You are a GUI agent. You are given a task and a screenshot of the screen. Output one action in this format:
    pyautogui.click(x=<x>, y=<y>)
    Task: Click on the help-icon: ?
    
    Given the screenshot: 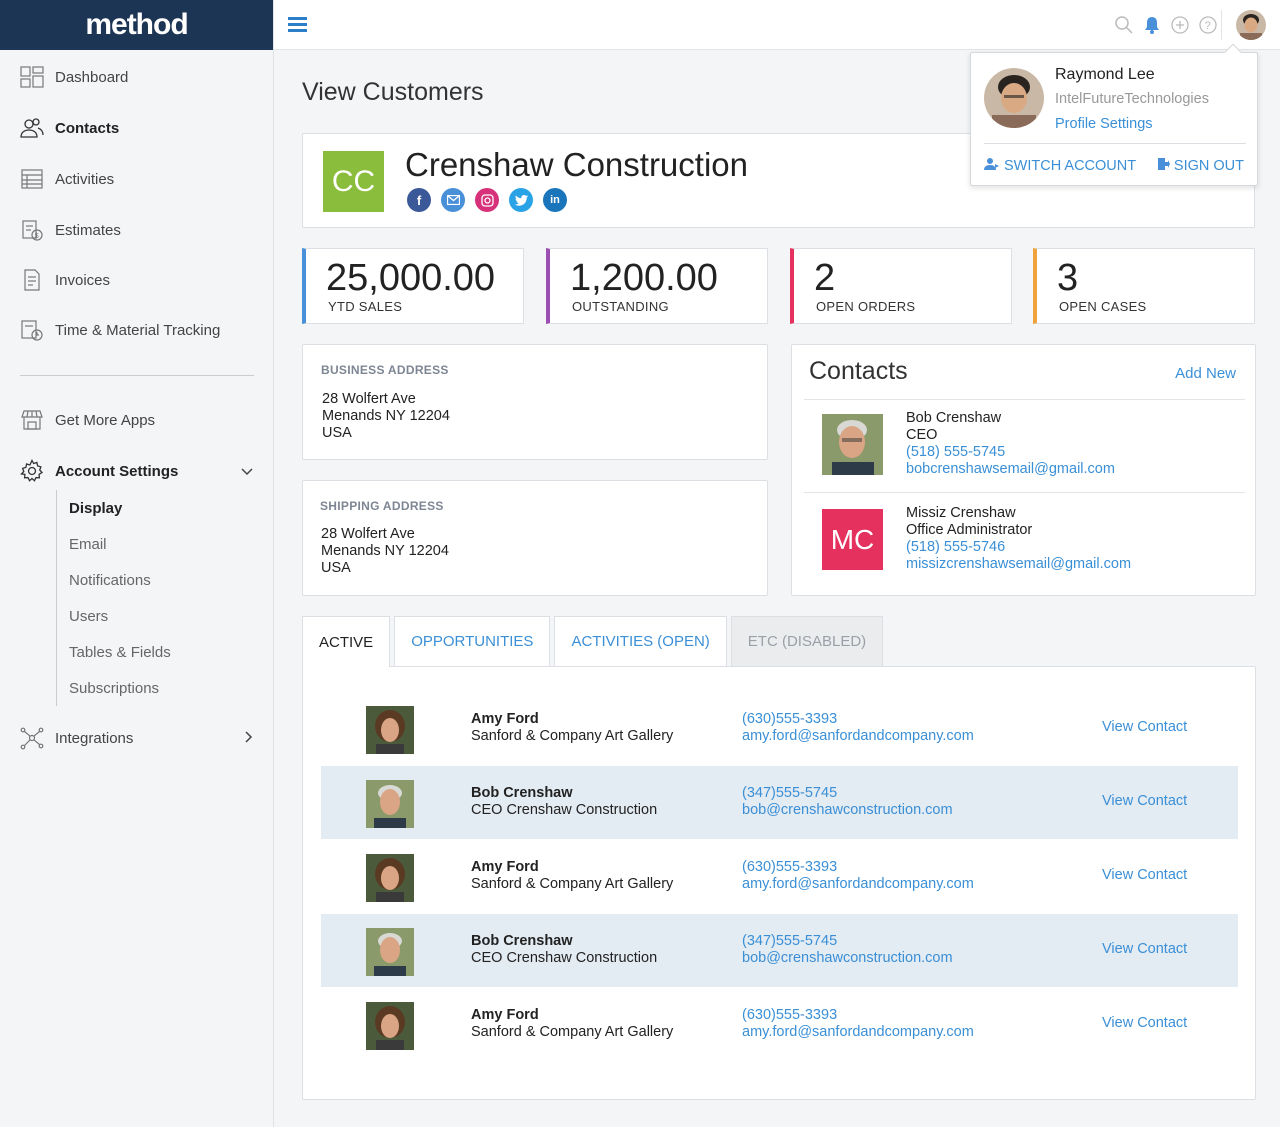 What is the action you would take?
    pyautogui.click(x=1208, y=26)
    